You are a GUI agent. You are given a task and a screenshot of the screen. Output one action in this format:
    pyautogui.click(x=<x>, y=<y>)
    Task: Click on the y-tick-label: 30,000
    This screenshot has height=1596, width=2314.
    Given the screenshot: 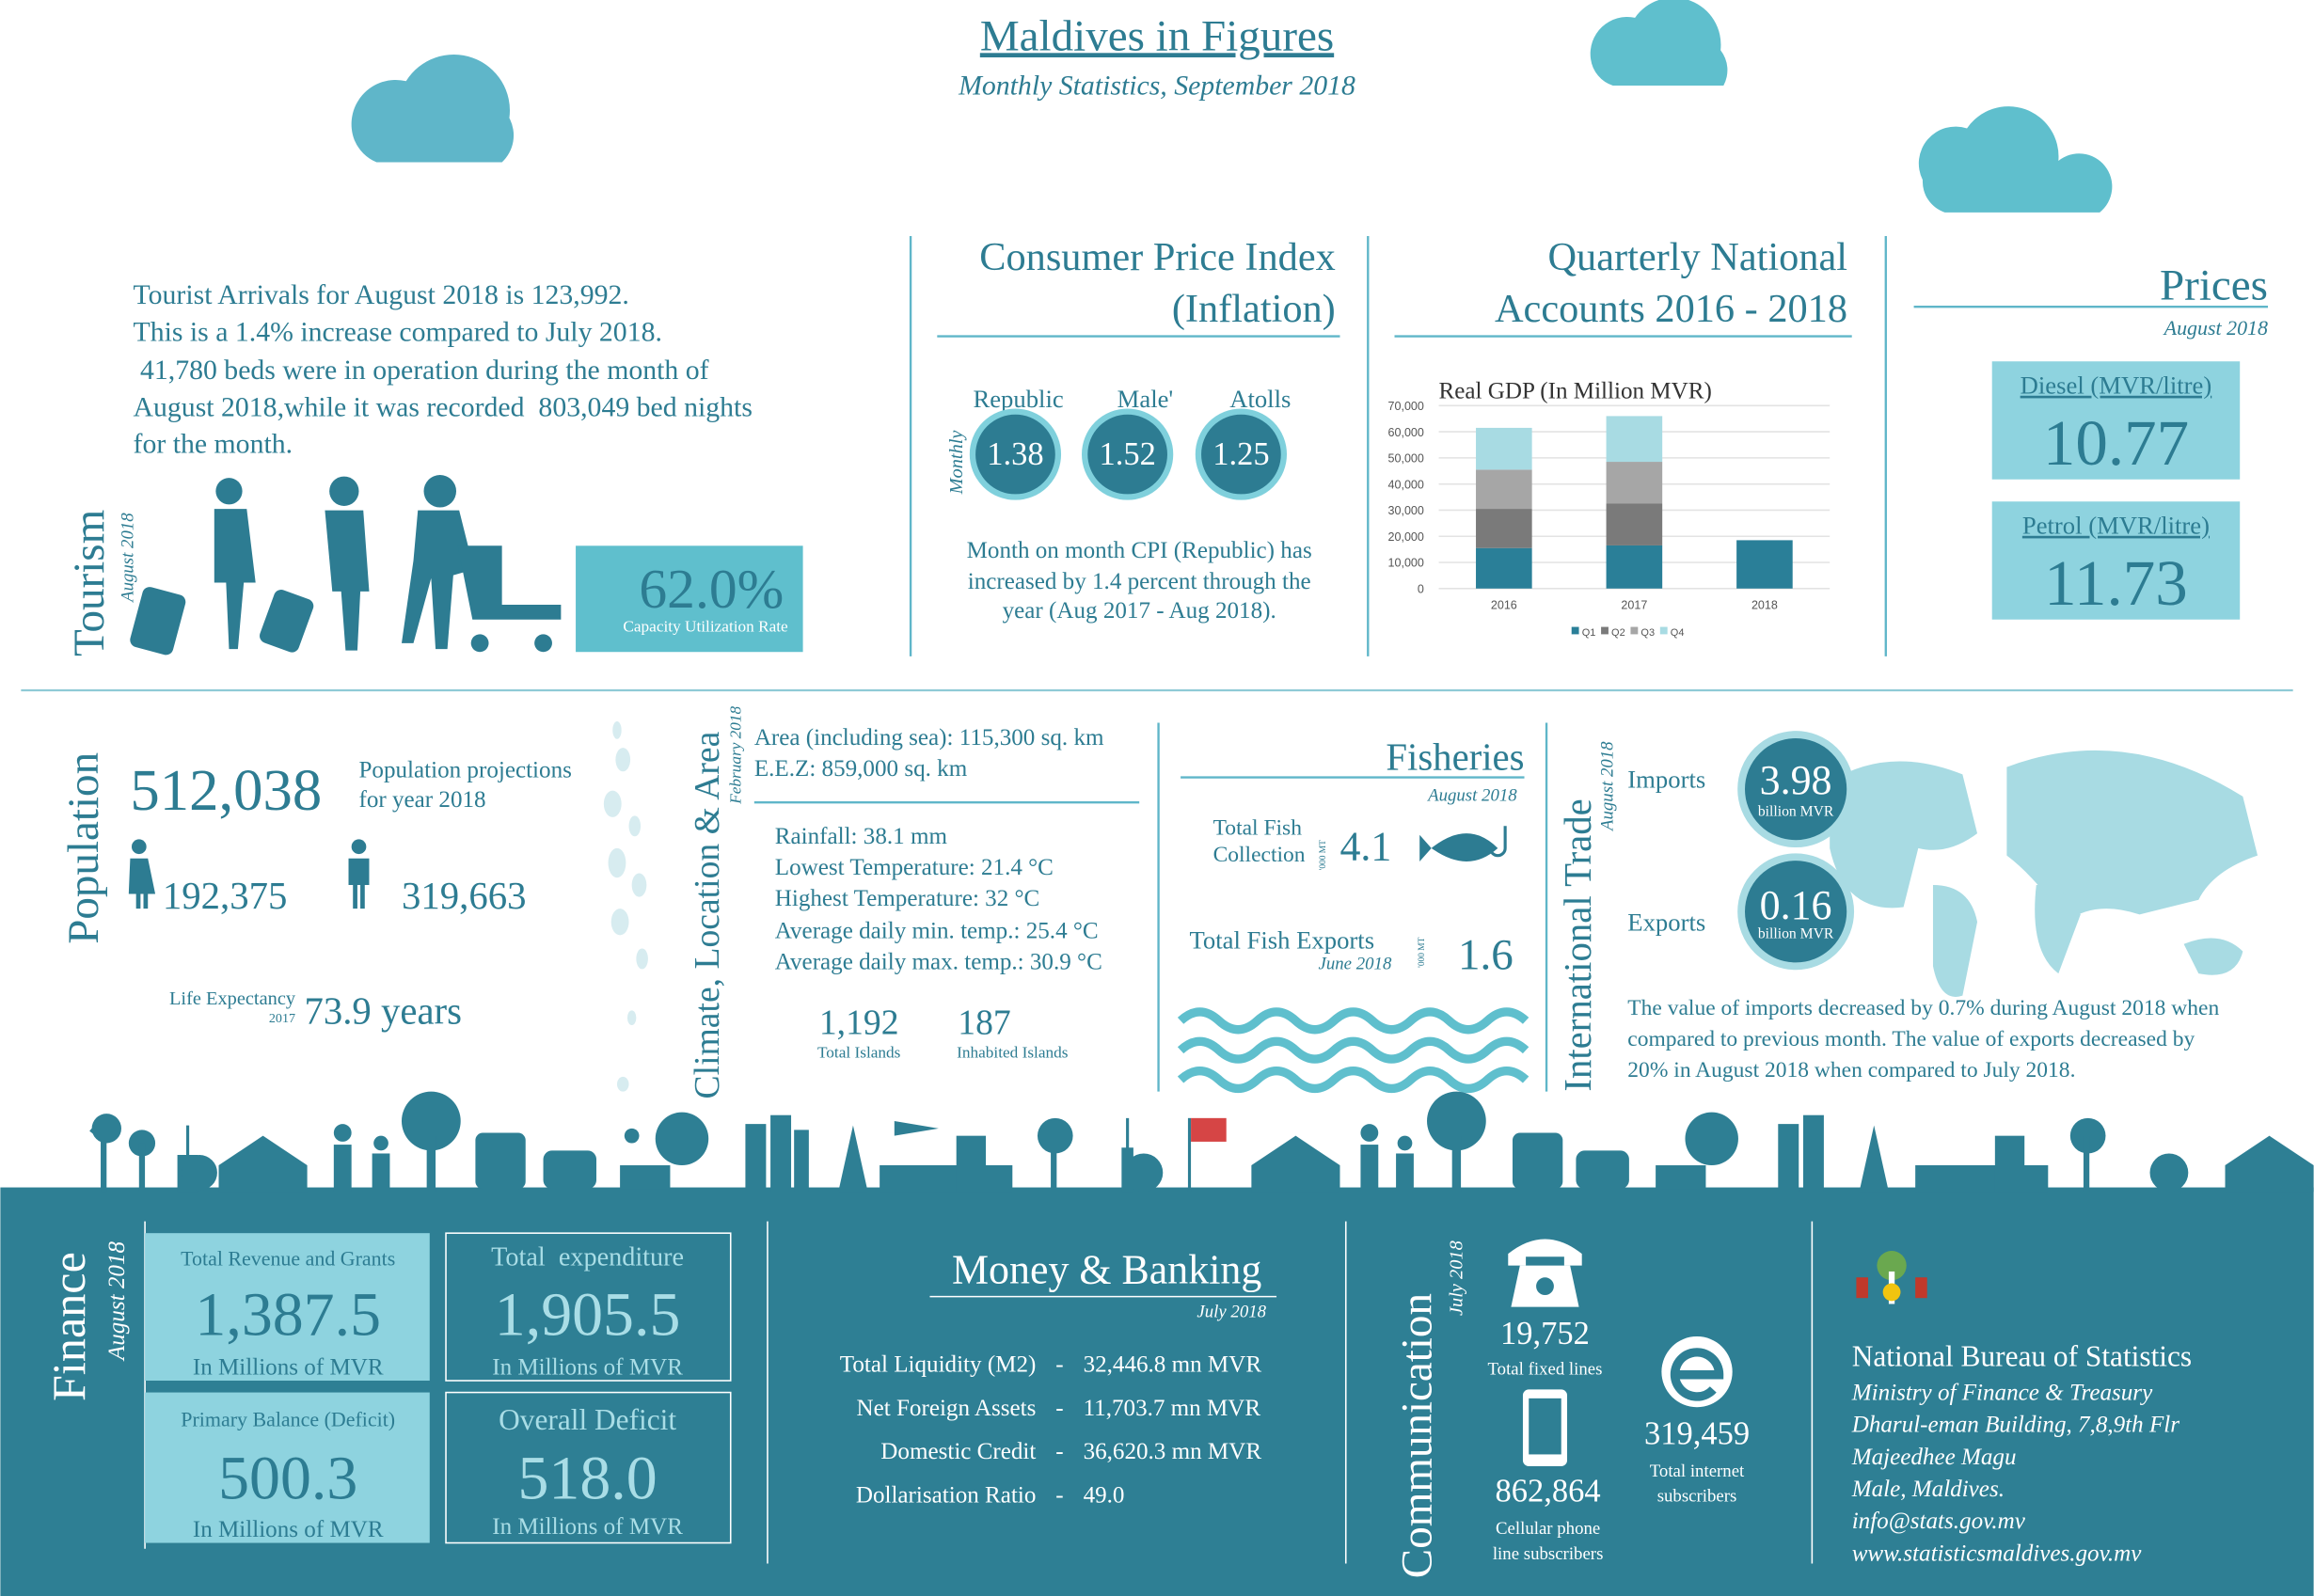 What is the action you would take?
    pyautogui.click(x=1406, y=510)
    